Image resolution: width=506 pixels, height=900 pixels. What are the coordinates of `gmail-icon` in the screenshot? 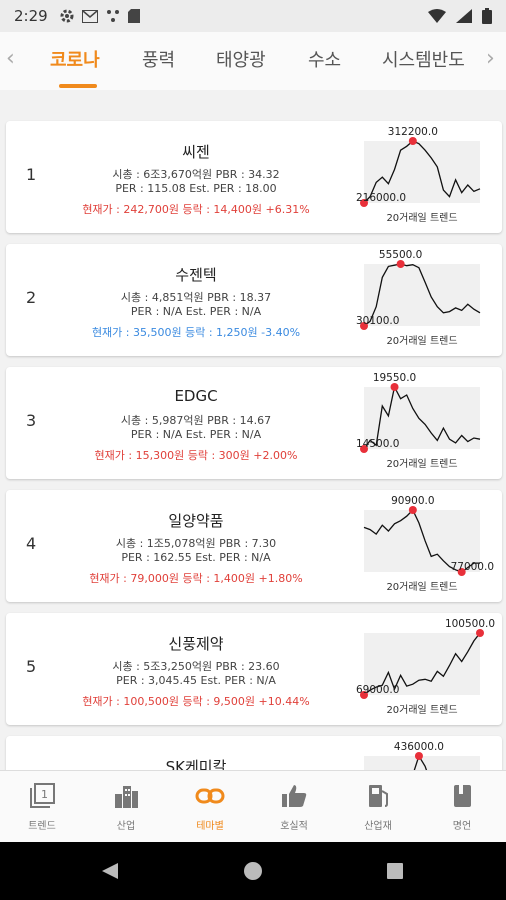 It's located at (89, 16).